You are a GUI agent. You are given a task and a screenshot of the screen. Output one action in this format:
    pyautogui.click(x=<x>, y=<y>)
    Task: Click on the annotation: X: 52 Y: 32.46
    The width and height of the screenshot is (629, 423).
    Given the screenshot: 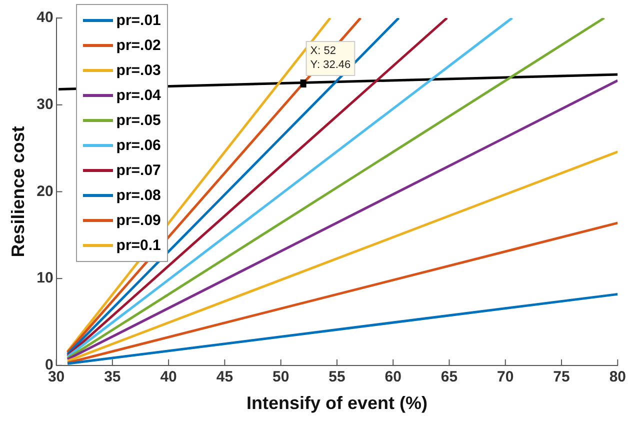 What is the action you would take?
    pyautogui.click(x=330, y=58)
    